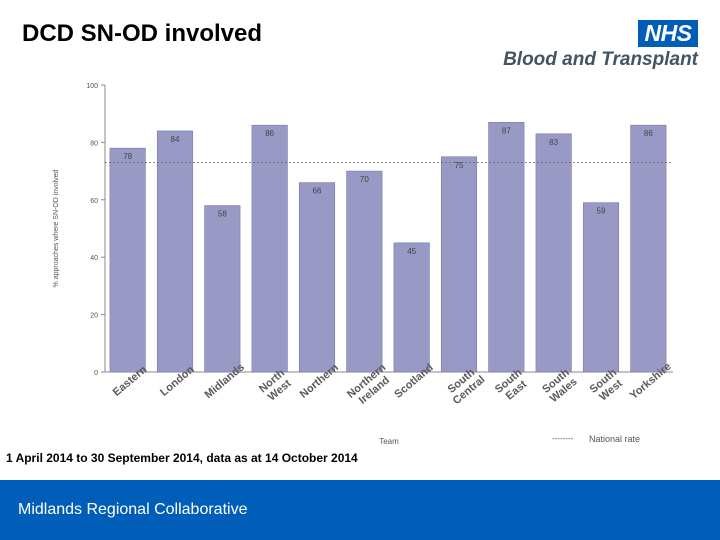 The image size is (720, 540). Describe the element at coordinates (94, 201) in the screenshot. I see `y-tick-label: 60` at that location.